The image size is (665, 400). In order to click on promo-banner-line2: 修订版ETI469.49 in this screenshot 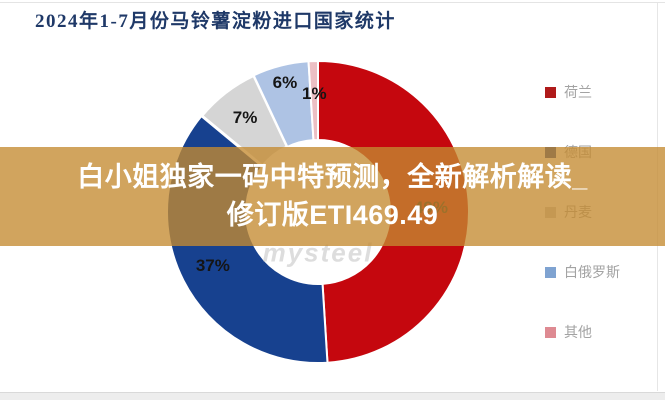, I will do `click(332, 215)`.